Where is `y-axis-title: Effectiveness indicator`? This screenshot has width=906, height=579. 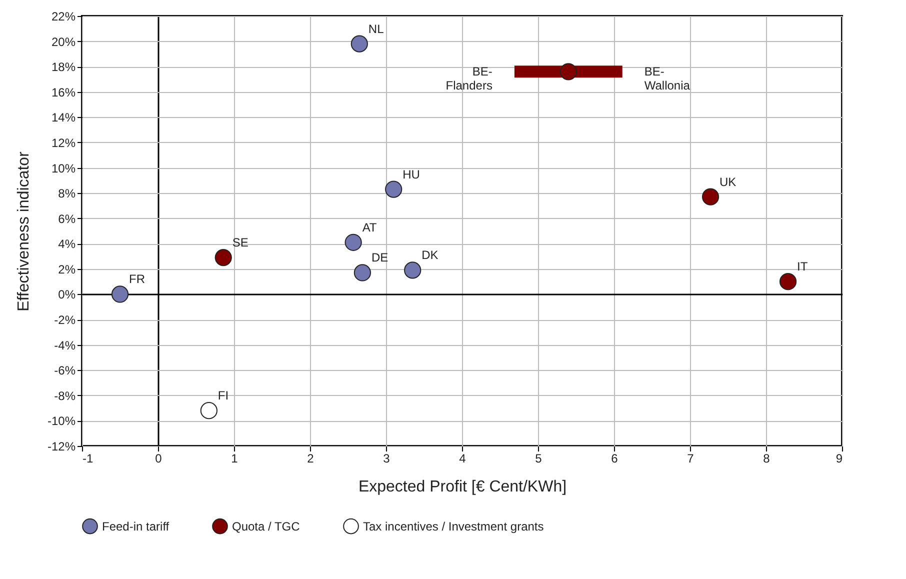 y-axis-title: Effectiveness indicator is located at coordinates (23, 231).